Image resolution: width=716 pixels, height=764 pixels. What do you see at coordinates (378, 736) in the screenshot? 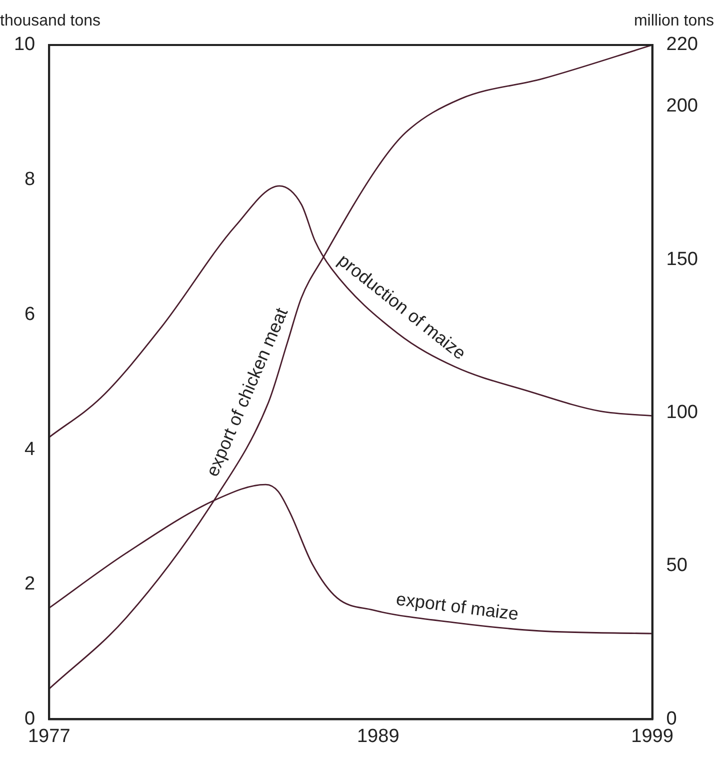
I see `x-tick-label: 1989` at bounding box center [378, 736].